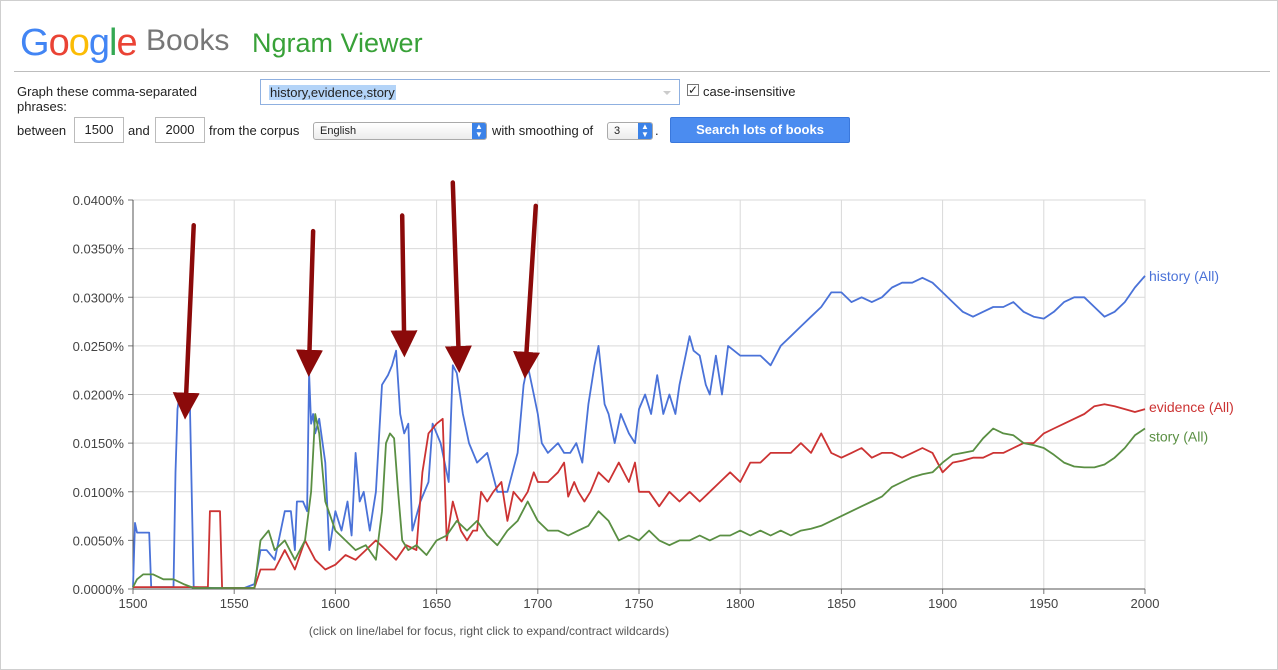 The image size is (1278, 670). Describe the element at coordinates (338, 131) in the screenshot. I see `corpus-select-value: English` at that location.